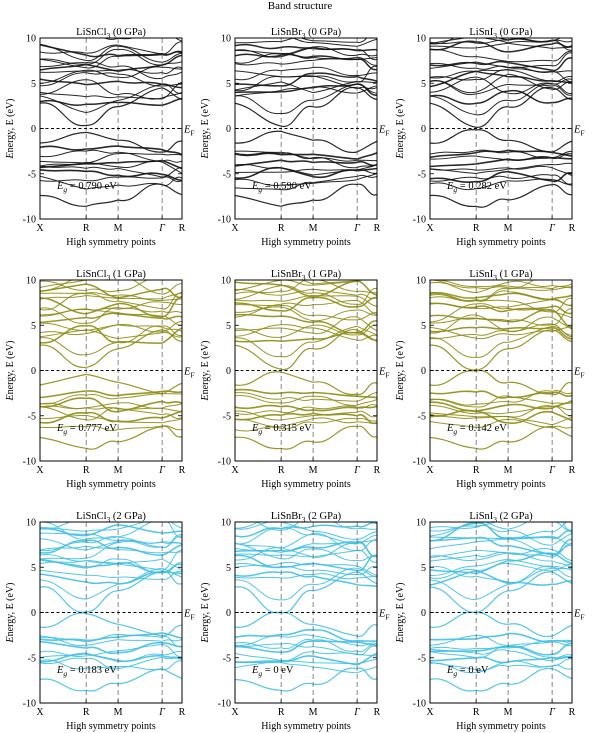  Describe the element at coordinates (306, 517) in the screenshot. I see `panel-subtitle: LiSnBr3 (2 GPa)` at that location.